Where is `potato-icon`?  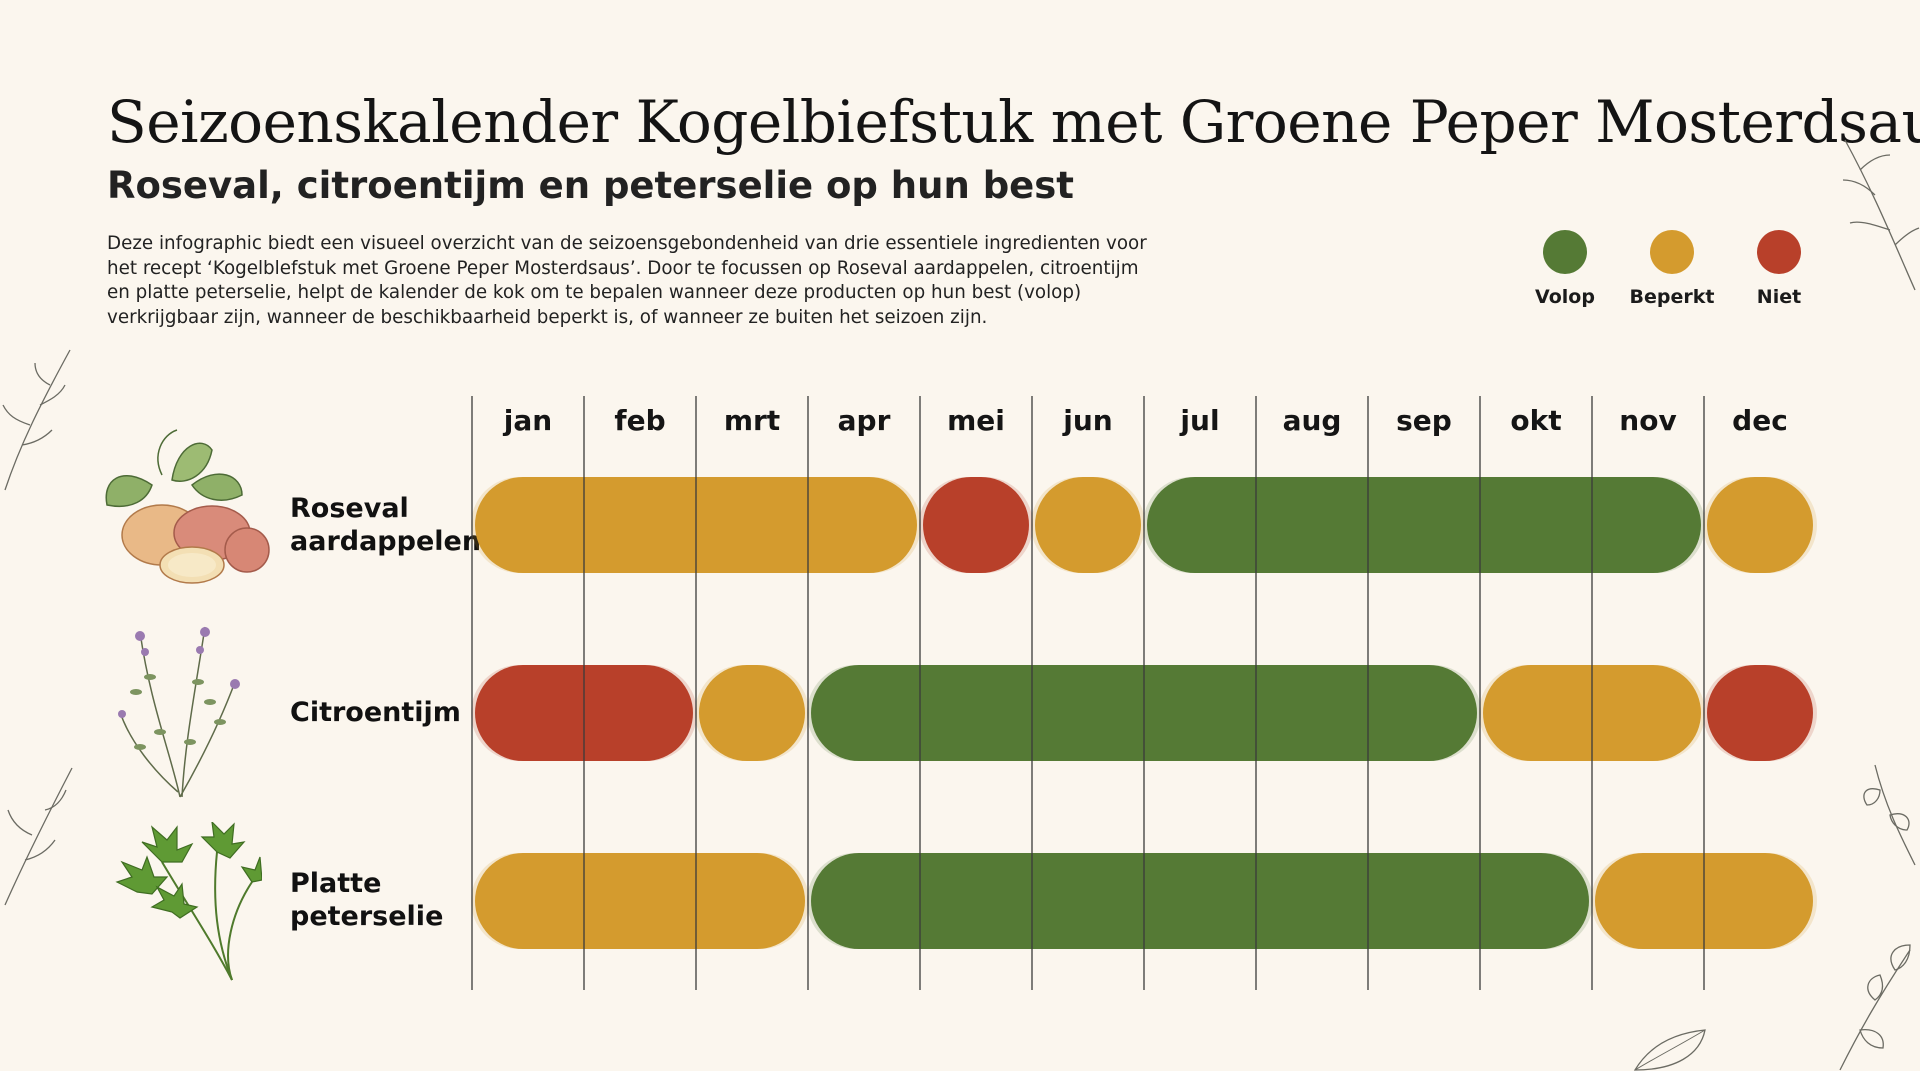
potato-icon is located at coordinates (187, 506).